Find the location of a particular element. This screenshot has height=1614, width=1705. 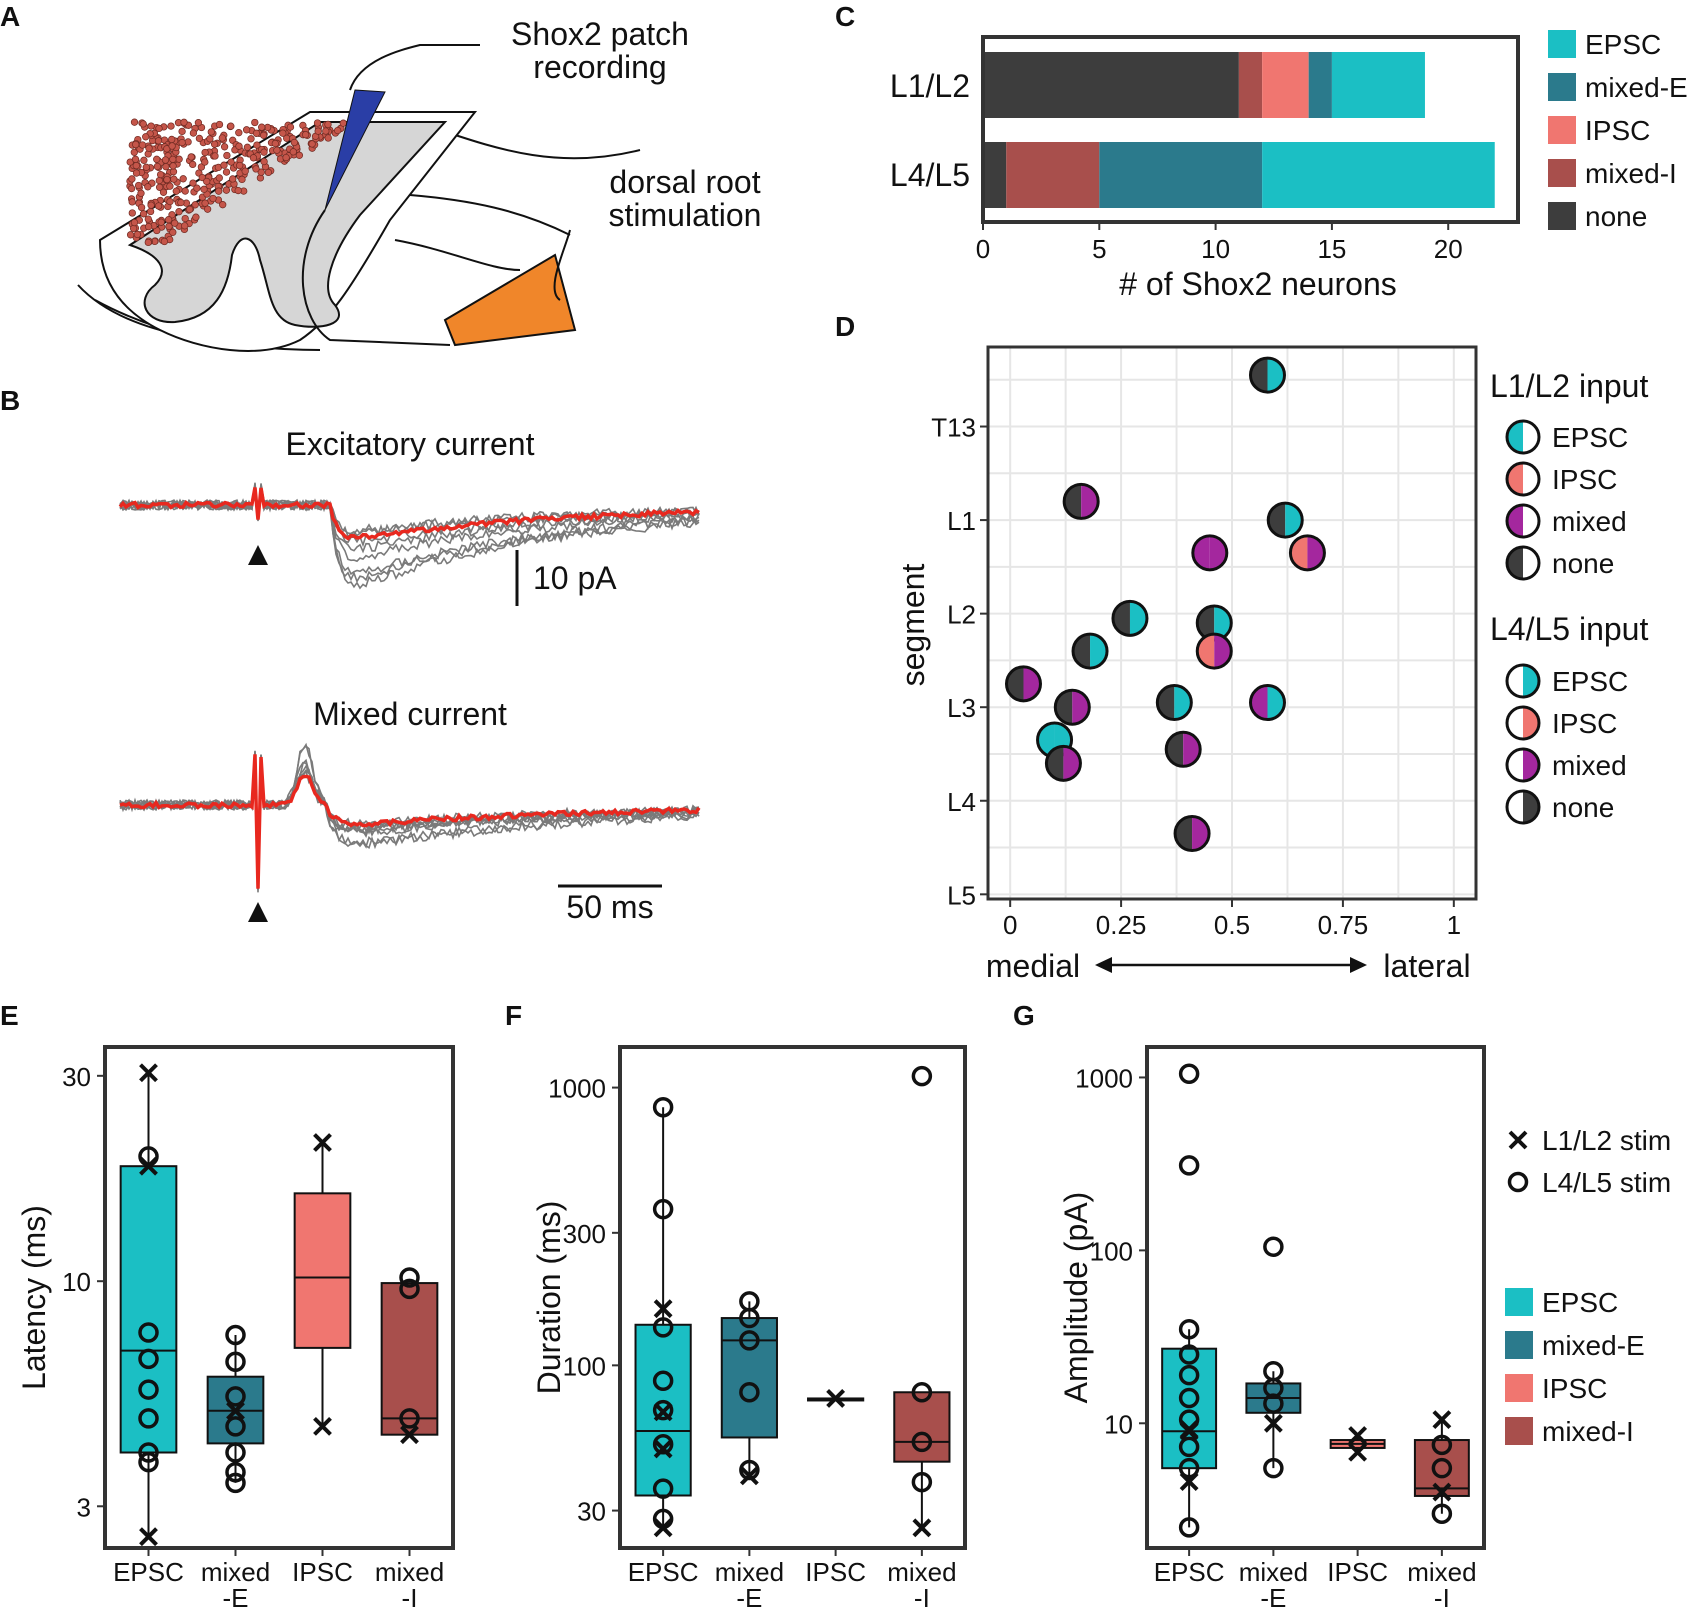

dorsal-root is located at coordinates (376, 277).